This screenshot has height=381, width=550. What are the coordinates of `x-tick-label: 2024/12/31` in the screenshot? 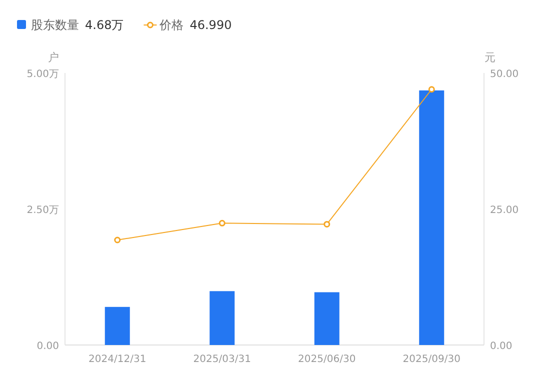 It's located at (117, 359).